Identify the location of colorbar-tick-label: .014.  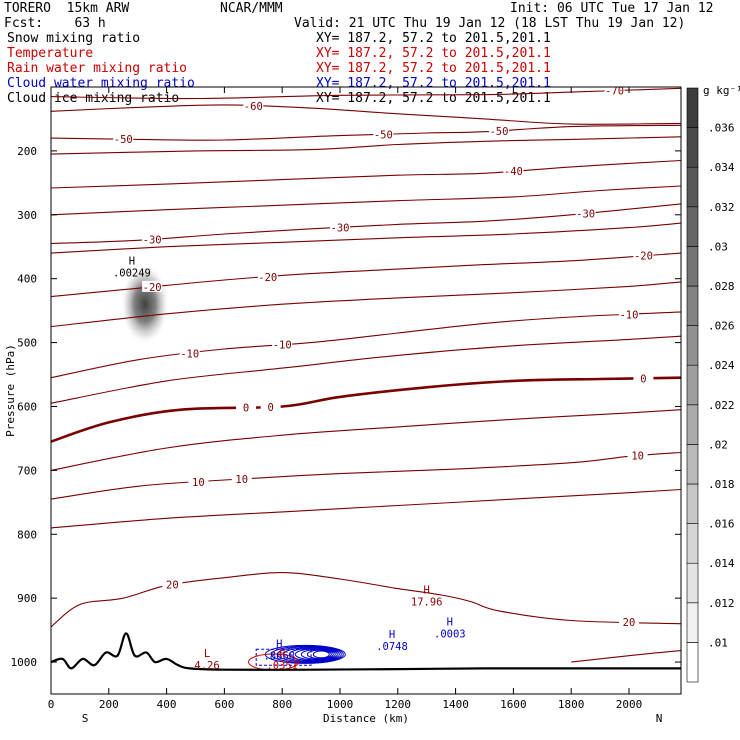
(721, 563).